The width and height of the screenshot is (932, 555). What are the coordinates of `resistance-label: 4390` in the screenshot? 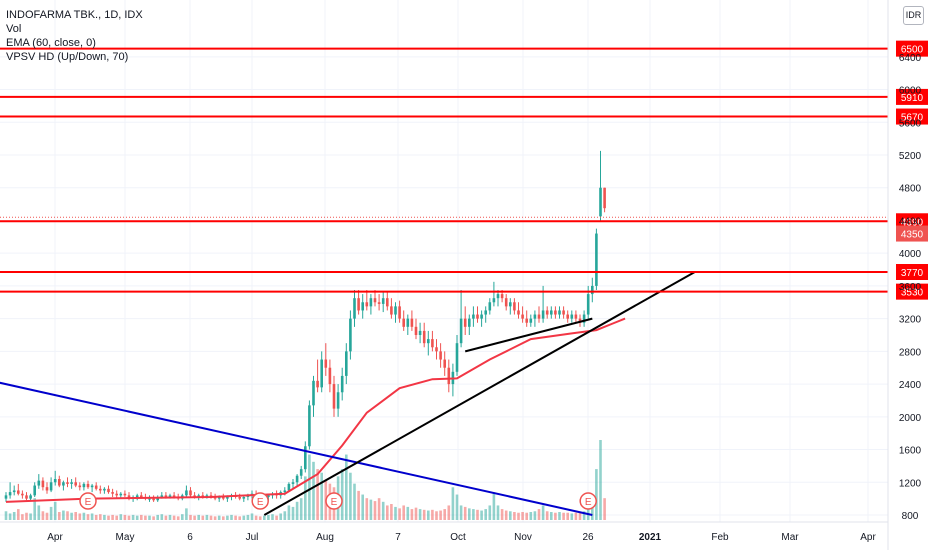 It's located at (912, 222).